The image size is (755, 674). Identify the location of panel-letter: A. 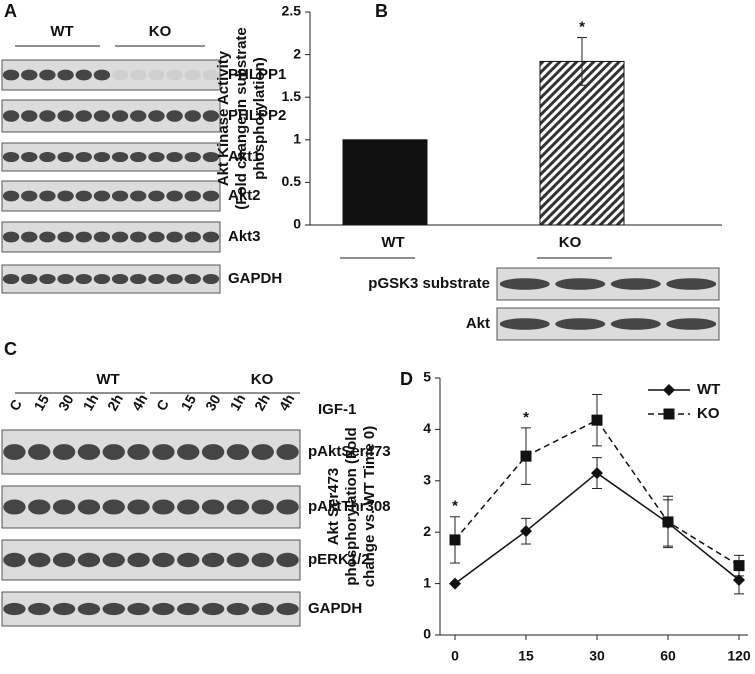
(10, 11).